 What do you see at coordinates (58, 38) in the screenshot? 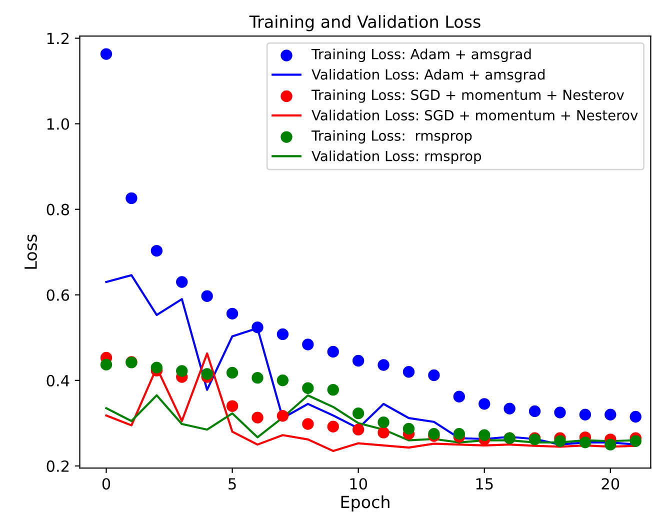
I see `y-tick-label: 1.2` at bounding box center [58, 38].